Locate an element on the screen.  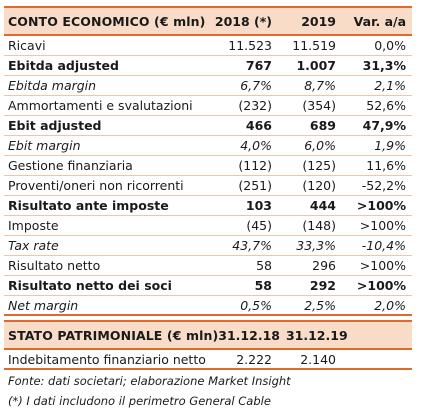
row-label: Risultato ante imposte is located at coordinates (88, 205).